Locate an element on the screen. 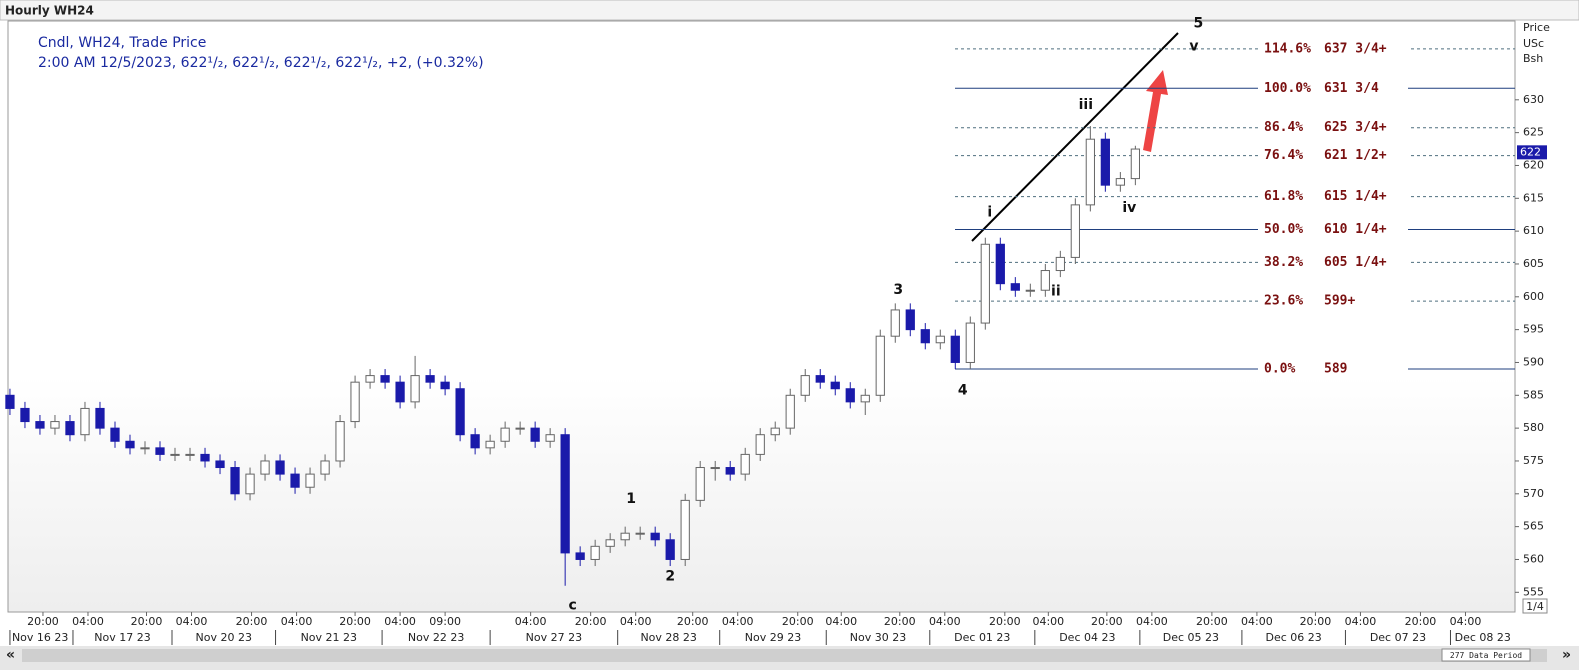 Image resolution: width=1579 pixels, height=670 pixels. wave-label: ii is located at coordinates (1056, 292).